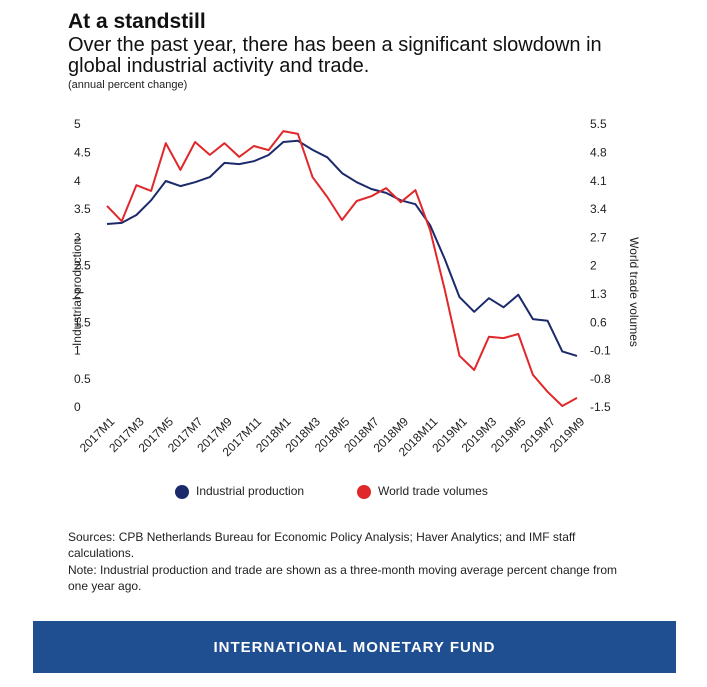 The width and height of the screenshot is (707, 687). What do you see at coordinates (77, 407) in the screenshot?
I see `y-tick-label: 0` at bounding box center [77, 407].